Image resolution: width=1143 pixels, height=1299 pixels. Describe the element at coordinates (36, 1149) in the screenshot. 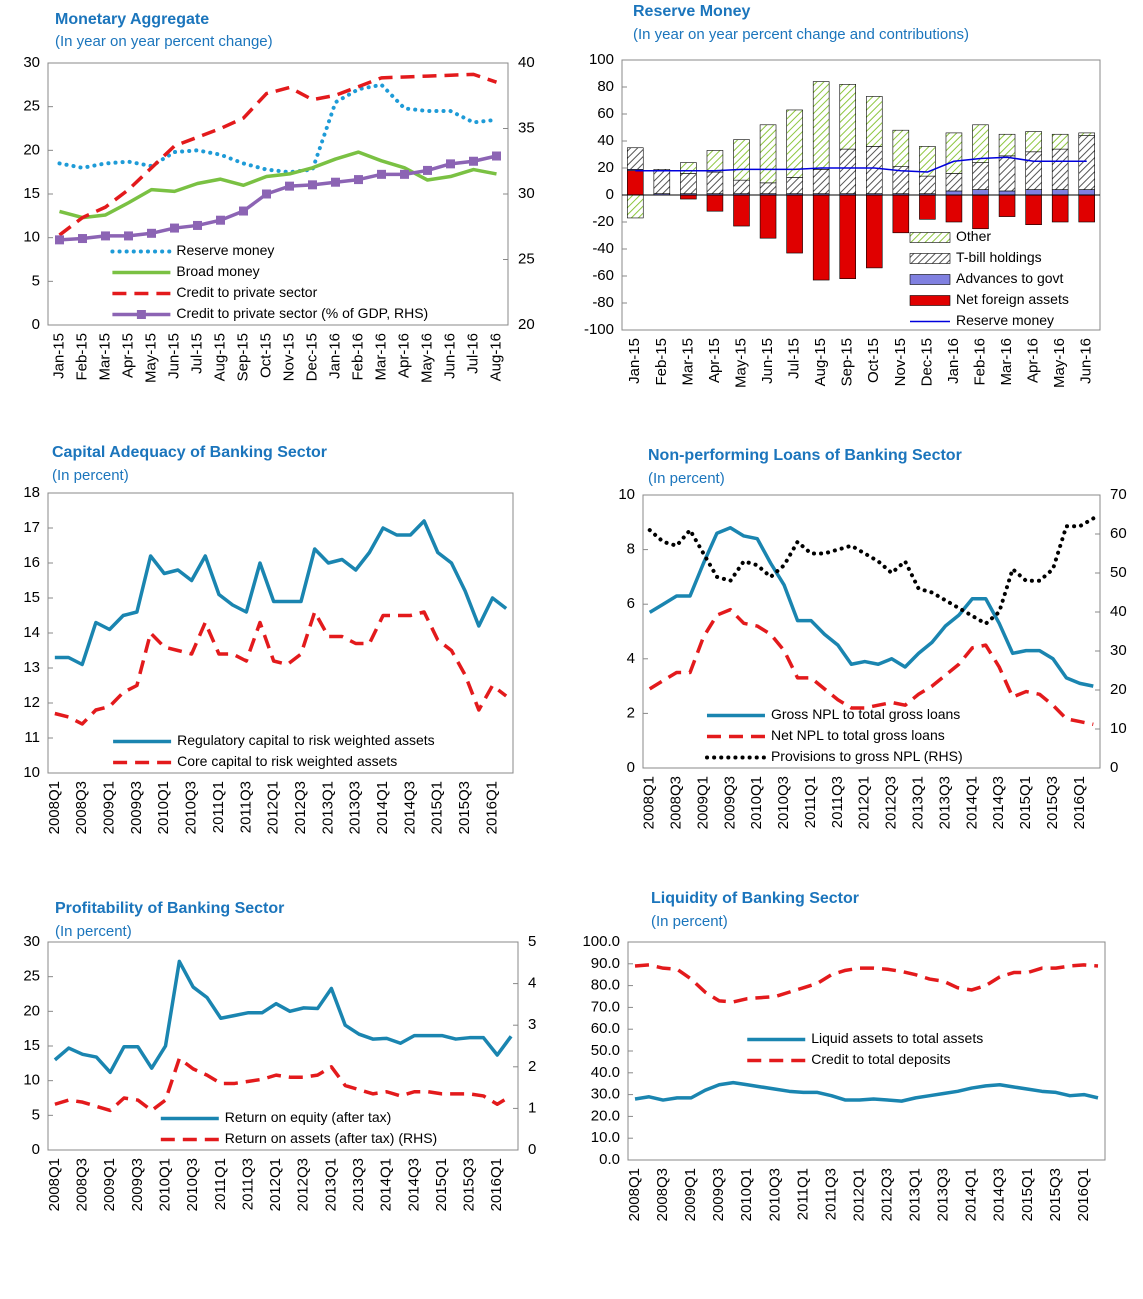

I see `y-tick-label: 0` at that location.